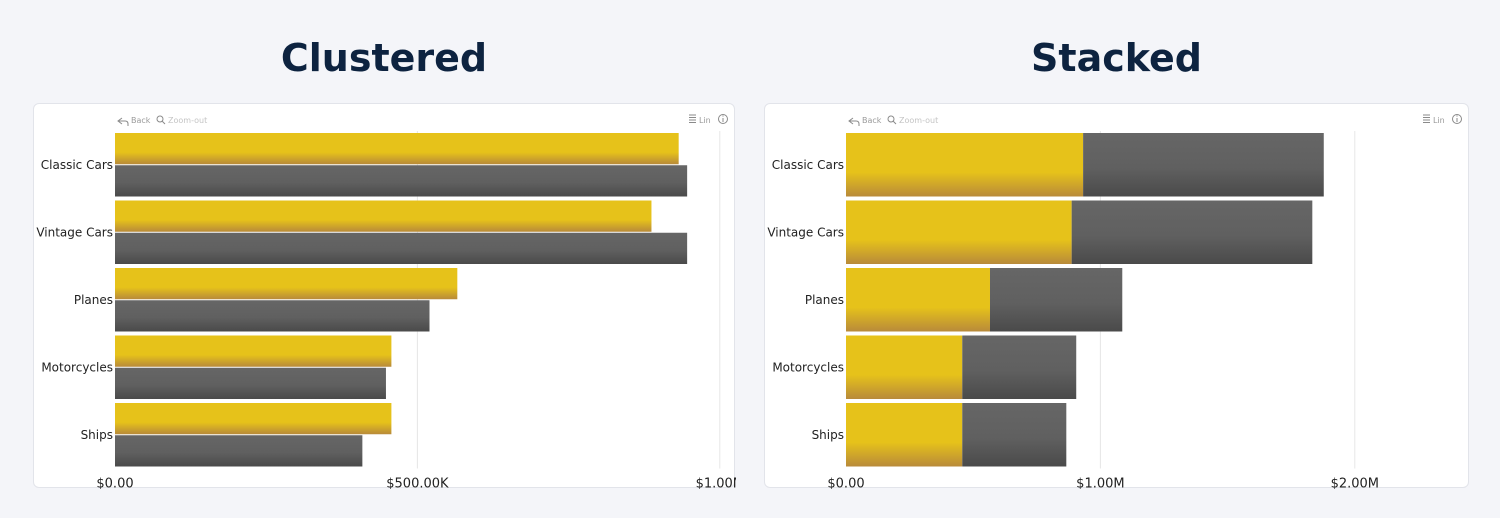 This screenshot has height=518, width=1500. Describe the element at coordinates (1116, 58) in the screenshot. I see `chart-title-stacked: Stacked` at that location.